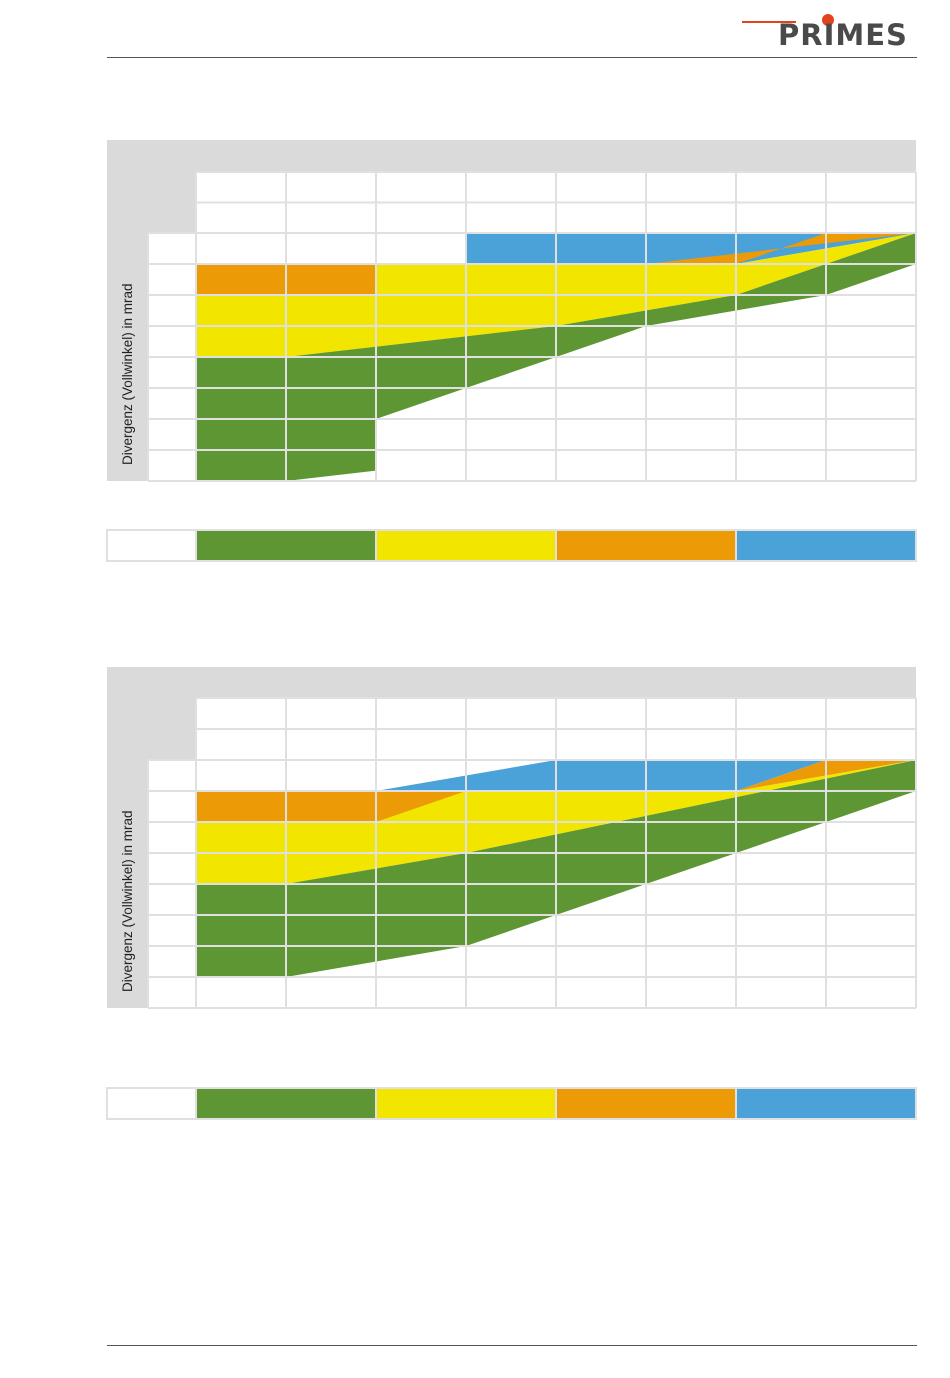 The height and width of the screenshot is (1378, 950). Describe the element at coordinates (127, 901) in the screenshot. I see `y-axis-label-chart-2: Divergenz (Vollwinkel) in mrad` at that location.